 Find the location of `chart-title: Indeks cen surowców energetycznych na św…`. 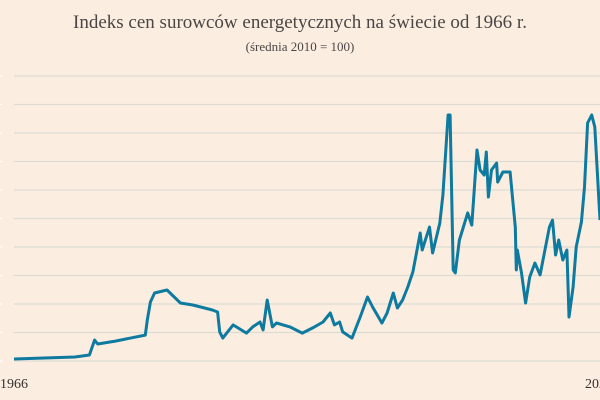

chart-title: Indeks cen surowców energetycznych na św… is located at coordinates (300, 22).